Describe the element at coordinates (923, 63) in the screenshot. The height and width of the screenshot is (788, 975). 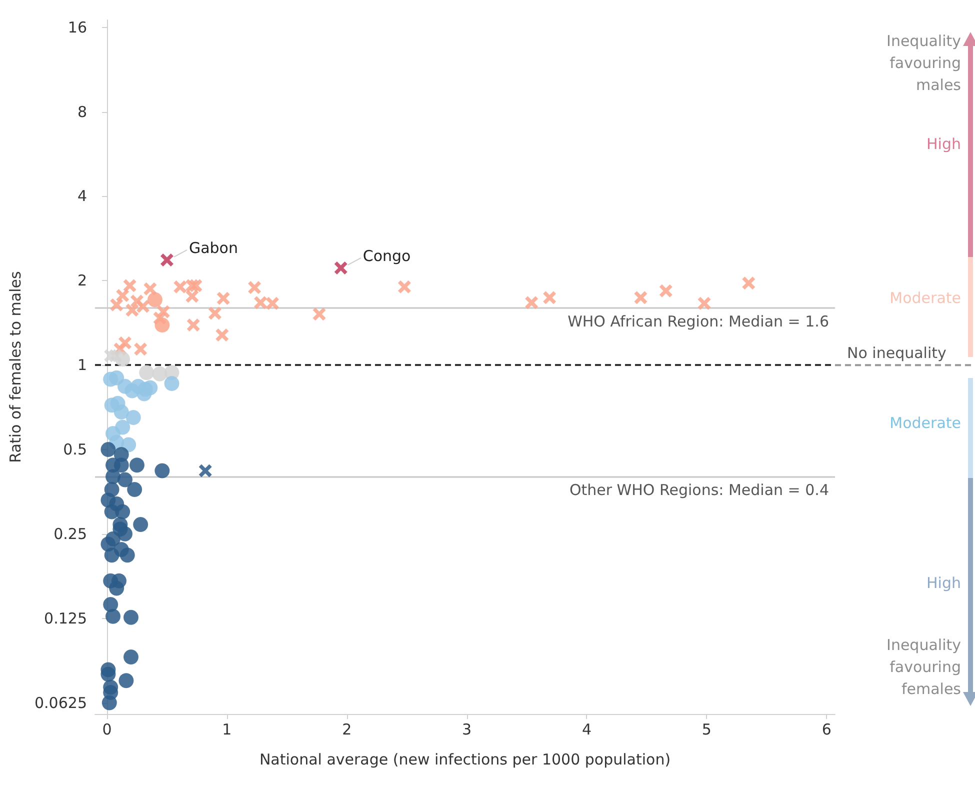
I see `text: Inequality favouring males` at that location.